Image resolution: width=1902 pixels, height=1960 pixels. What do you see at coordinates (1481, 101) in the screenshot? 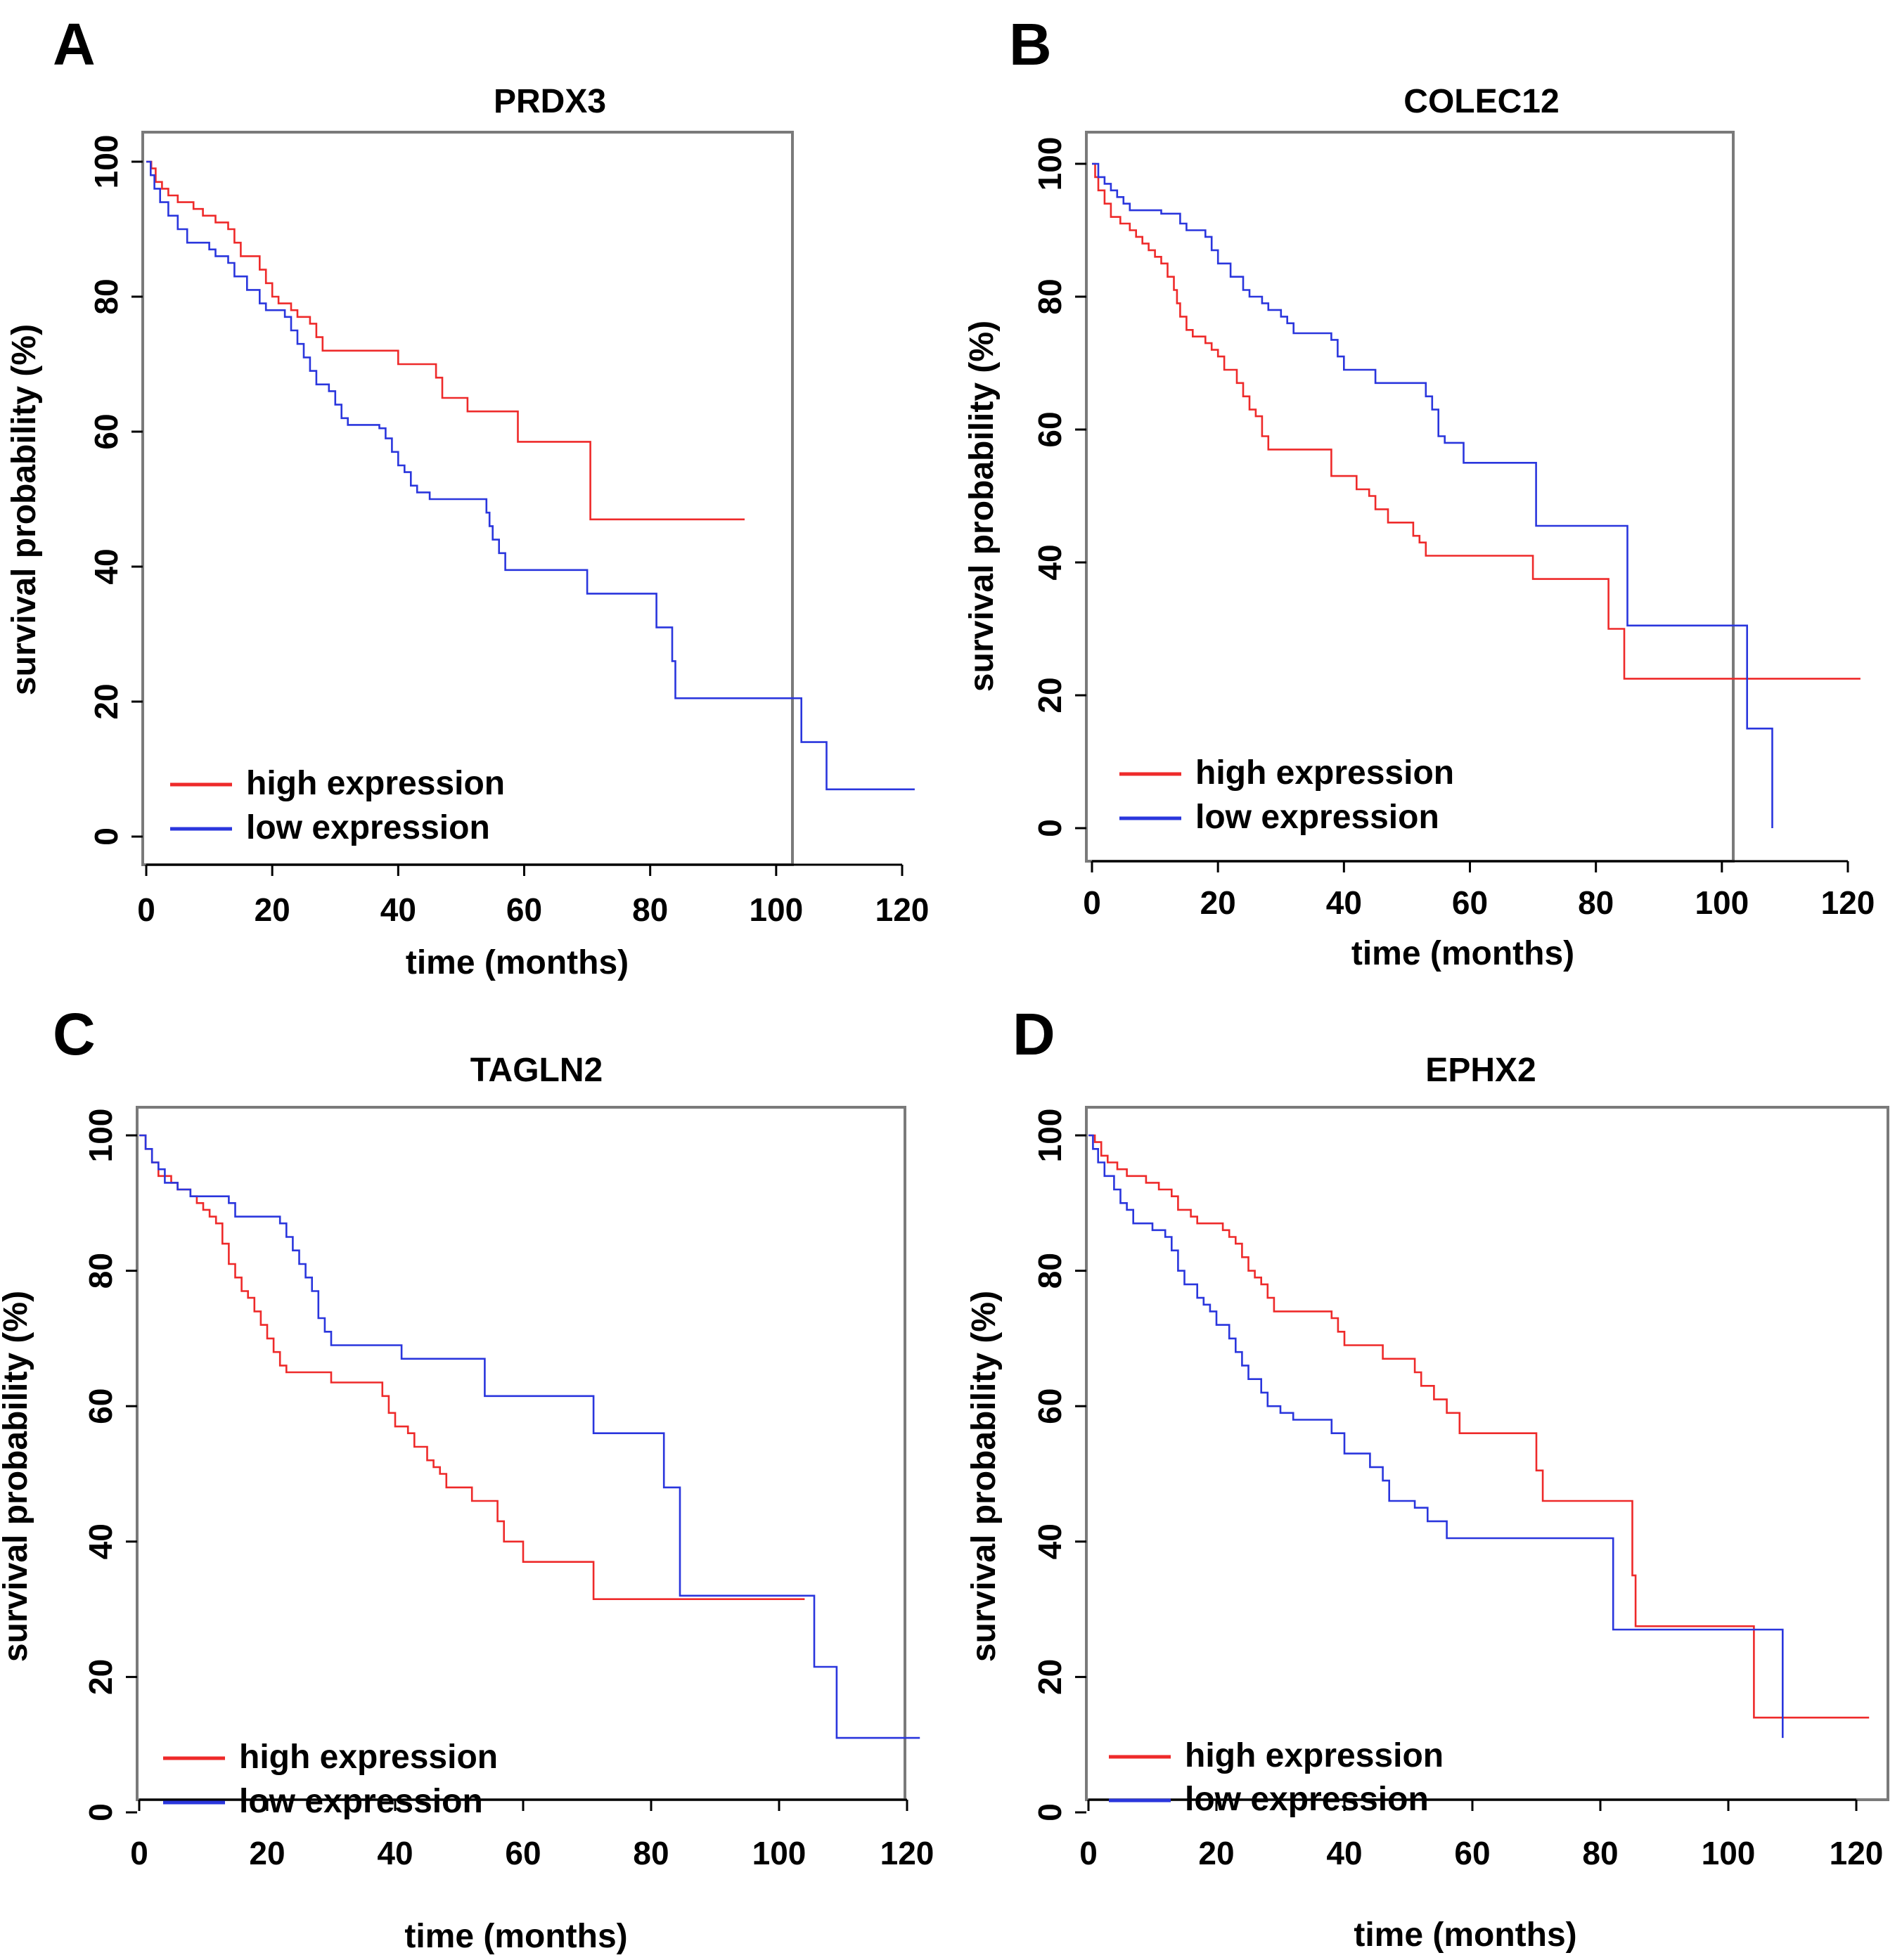
I see `chart-title: COLEC12` at bounding box center [1481, 101].